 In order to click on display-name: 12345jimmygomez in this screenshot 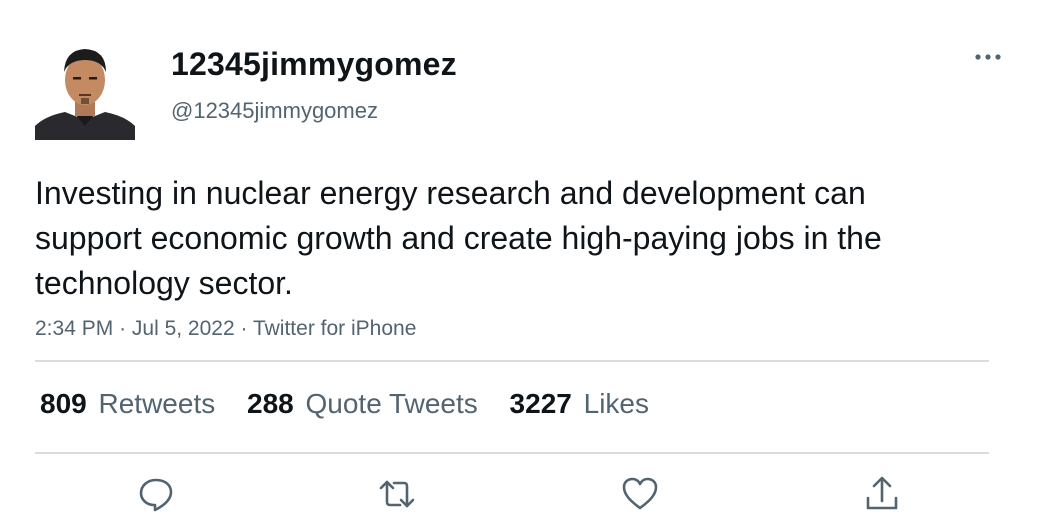, I will do `click(314, 64)`.